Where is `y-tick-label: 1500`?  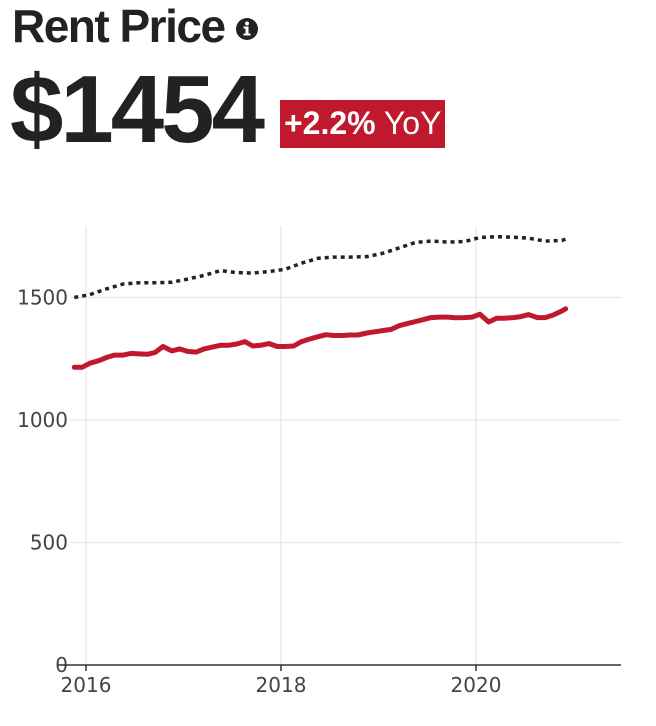 y-tick-label: 1500 is located at coordinates (42, 298).